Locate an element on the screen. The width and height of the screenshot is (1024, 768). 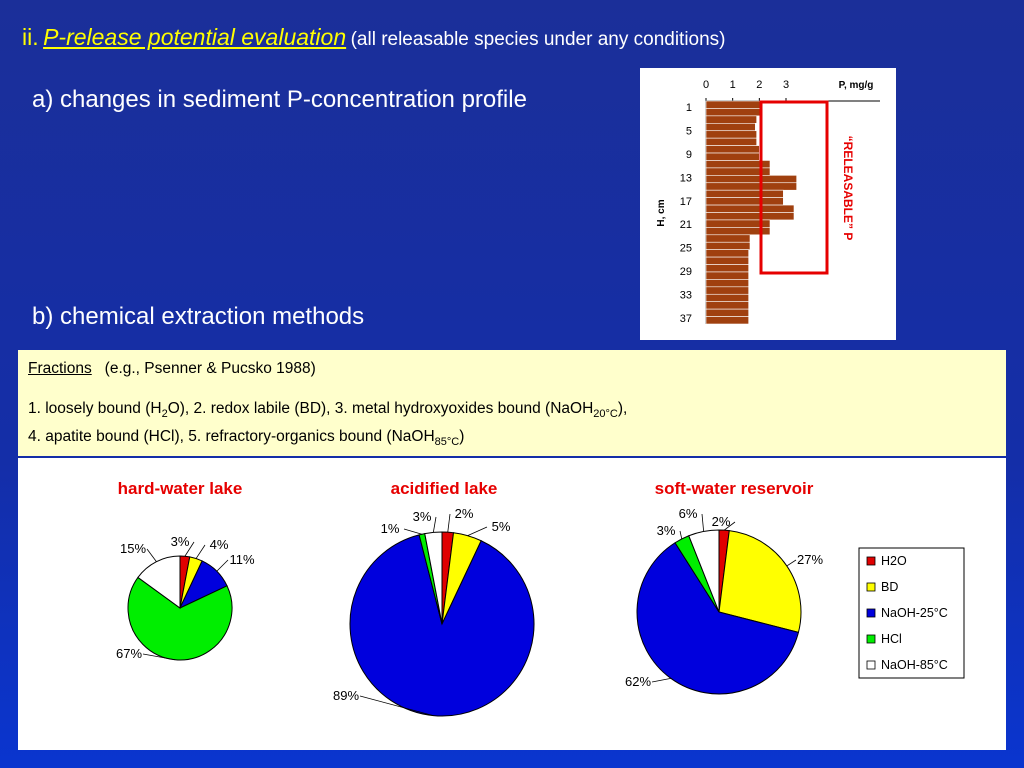
section-b-heading: b) chemical extraction methods is located at coordinates (198, 316).